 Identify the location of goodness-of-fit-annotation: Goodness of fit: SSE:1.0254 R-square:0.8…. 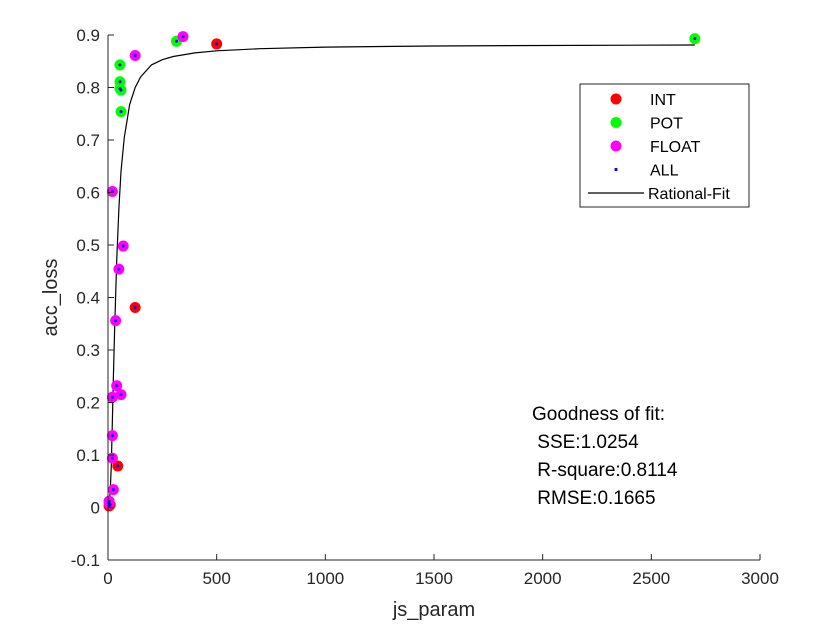
(605, 456).